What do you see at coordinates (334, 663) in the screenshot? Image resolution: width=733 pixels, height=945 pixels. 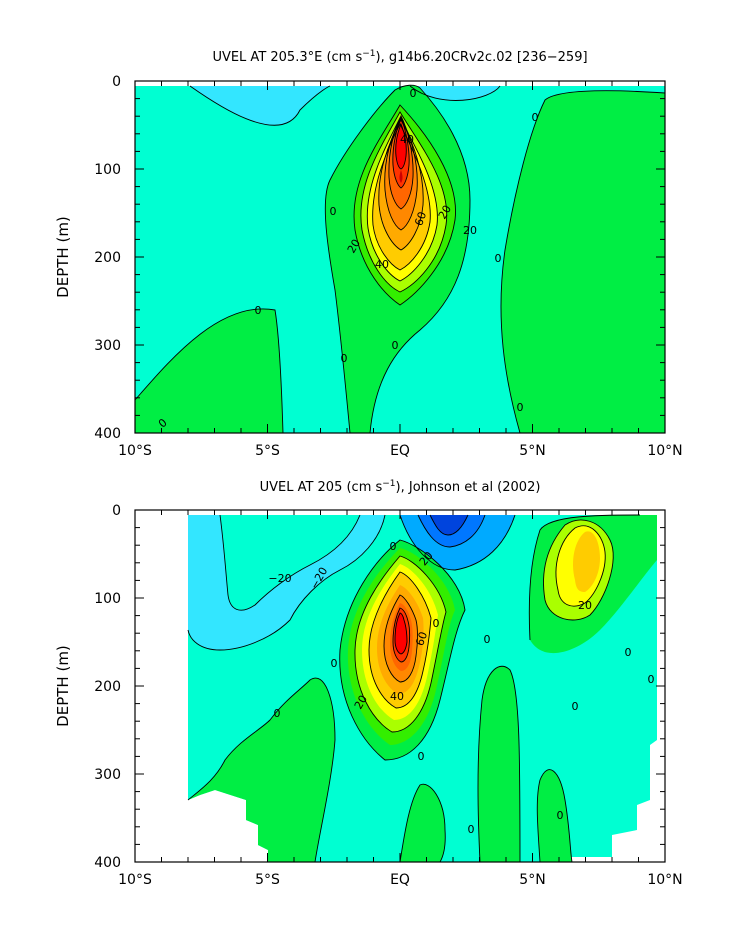 I see `bottom-label-0-d: 0` at bounding box center [334, 663].